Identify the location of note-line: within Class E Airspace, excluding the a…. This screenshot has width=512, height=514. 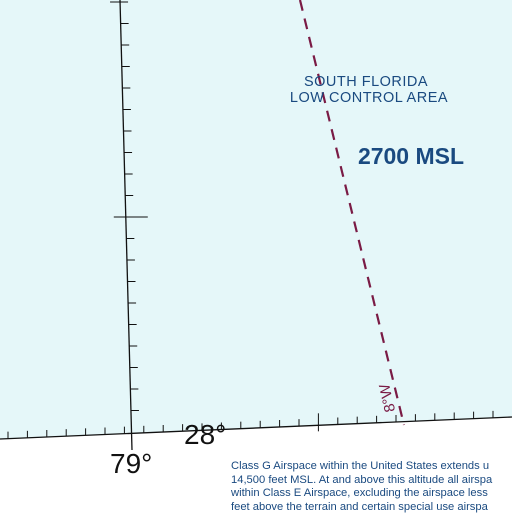
(359, 493).